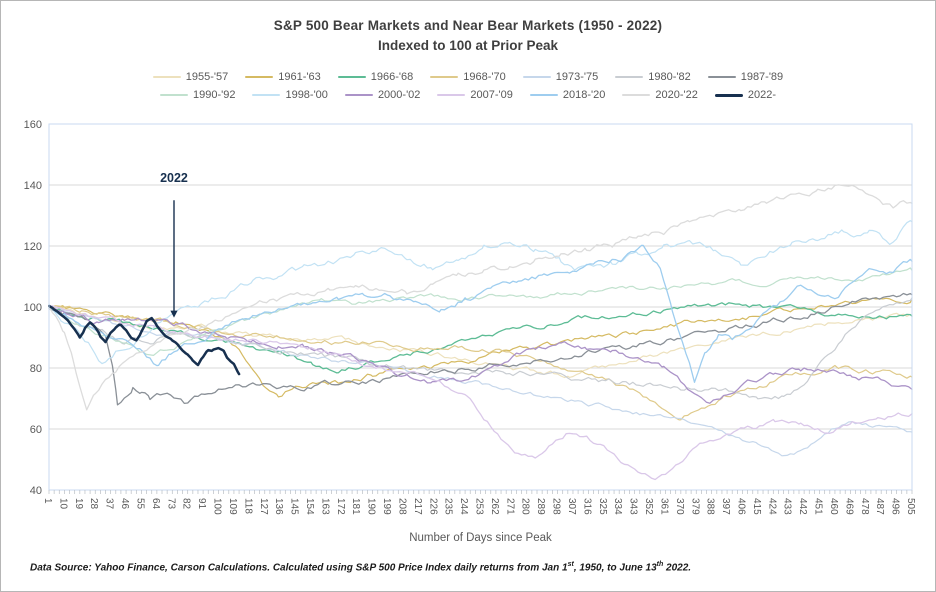 Image resolution: width=936 pixels, height=592 pixels. I want to click on svg-text: 370, so click(679, 506).